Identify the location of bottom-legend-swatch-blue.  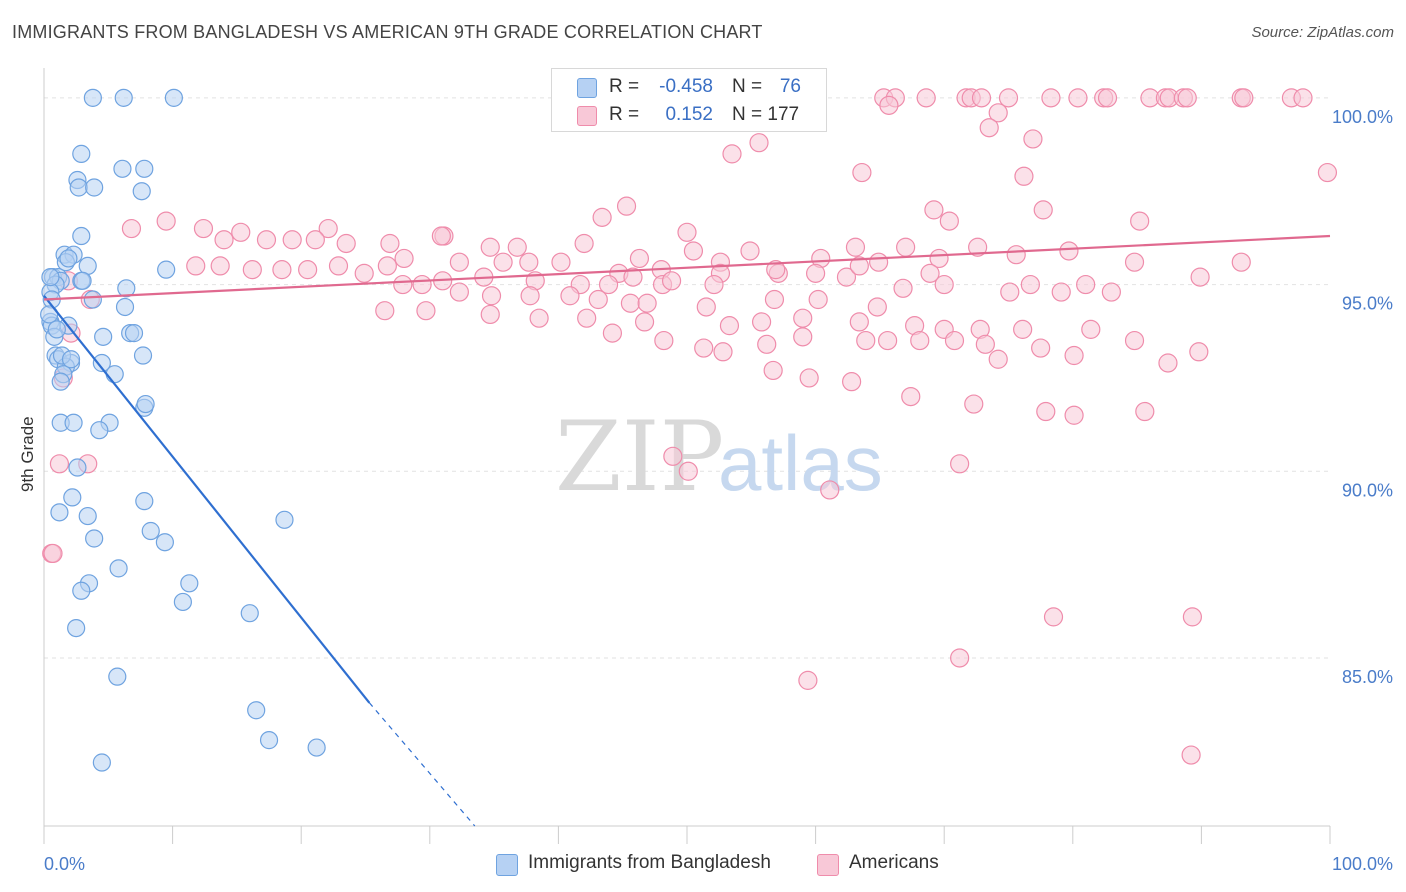
(507, 865).